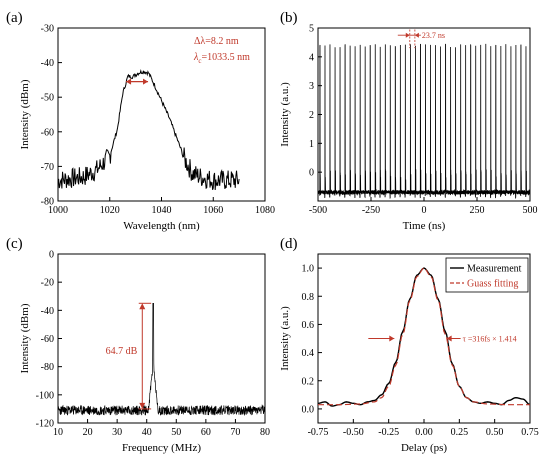 This screenshot has width=550, height=466. Describe the element at coordinates (424, 210) in the screenshot. I see `x-tick-label: 0` at that location.